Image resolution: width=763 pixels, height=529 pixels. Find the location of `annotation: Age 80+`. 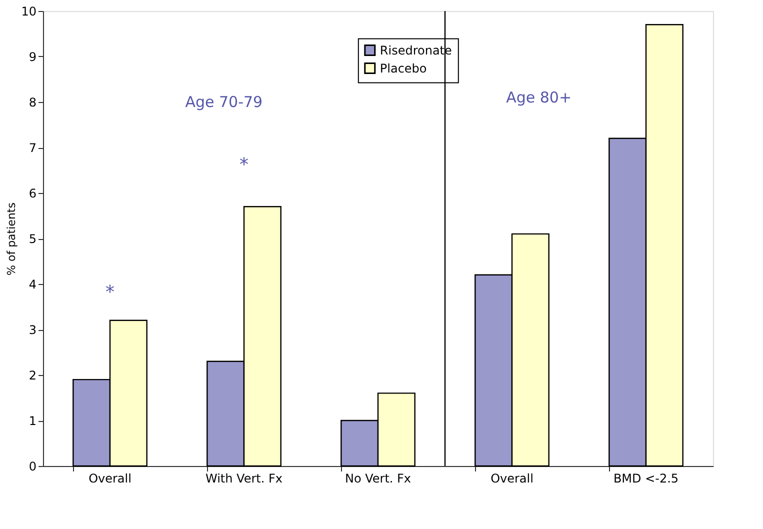

annotation: Age 80+ is located at coordinates (539, 97).